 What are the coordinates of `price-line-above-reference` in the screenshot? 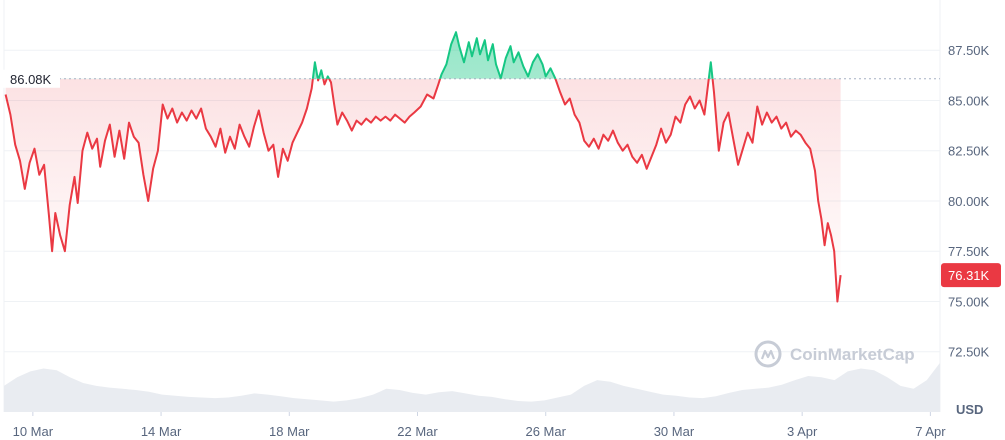 It's located at (512, 55).